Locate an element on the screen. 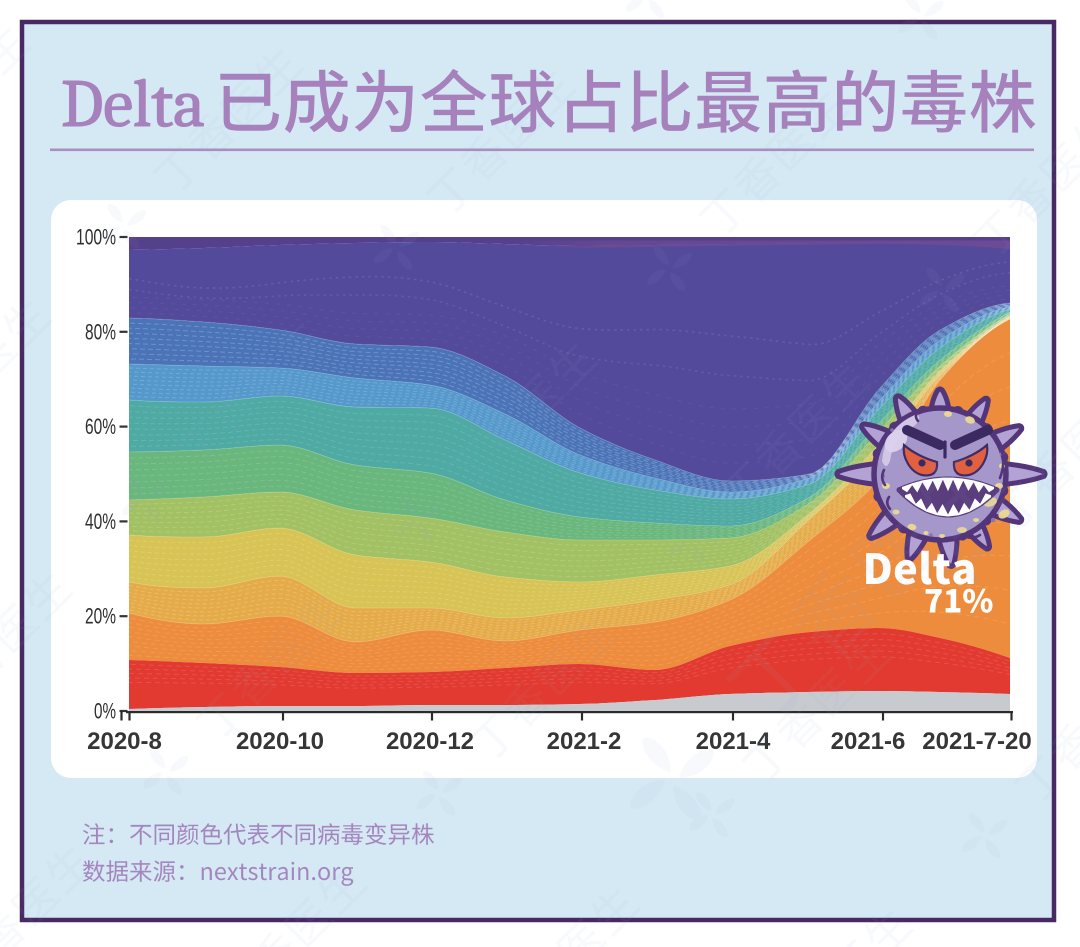  svg-text: 2020-8 is located at coordinates (124, 741).